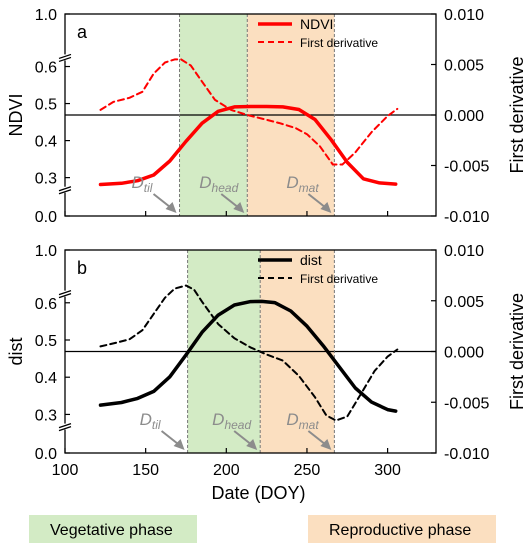  Describe the element at coordinates (248, 145) in the screenshot. I see `series-ndvi` at that location.